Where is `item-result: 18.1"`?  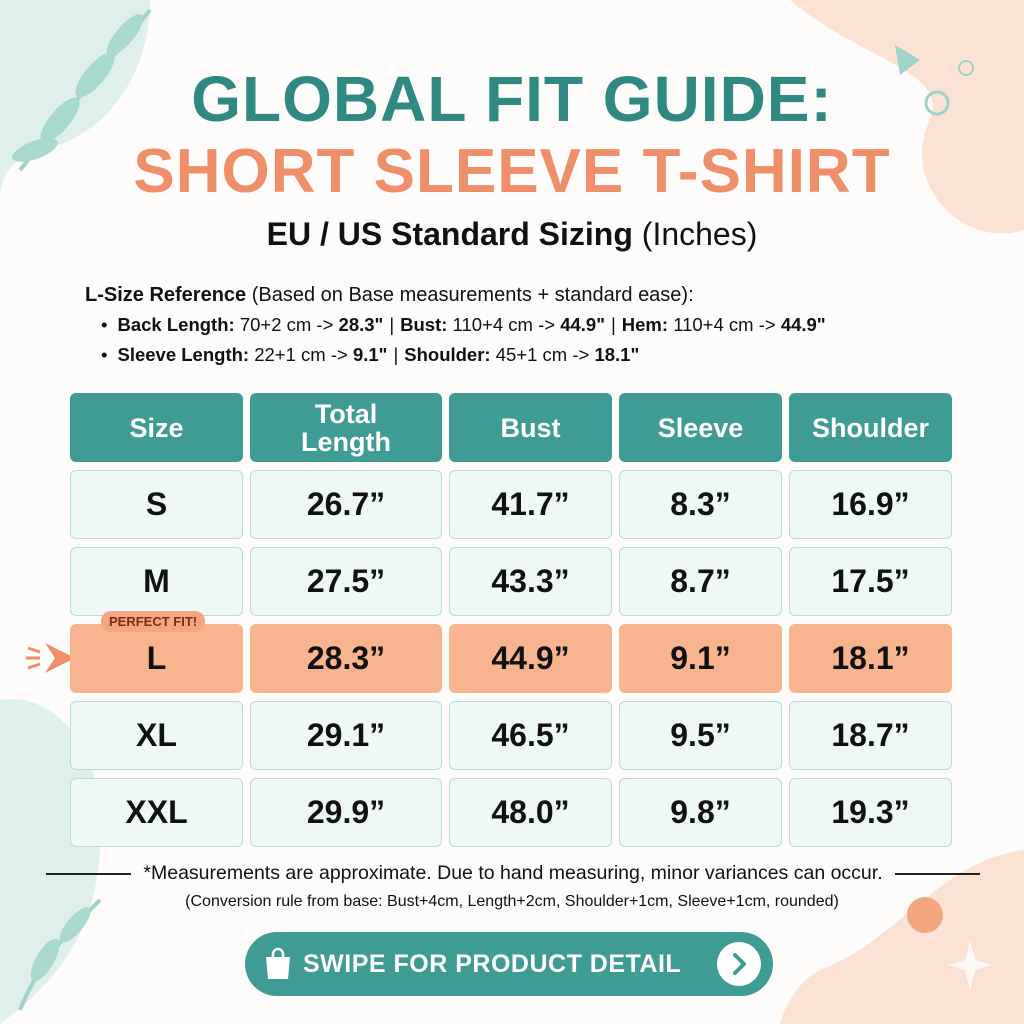 item-result: 18.1" is located at coordinates (617, 354).